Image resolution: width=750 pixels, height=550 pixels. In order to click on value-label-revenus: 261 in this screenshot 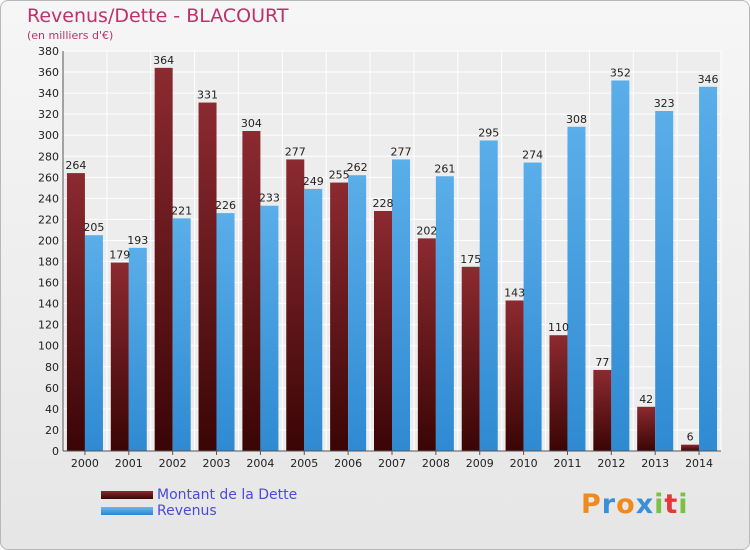, I will do `click(444, 168)`.